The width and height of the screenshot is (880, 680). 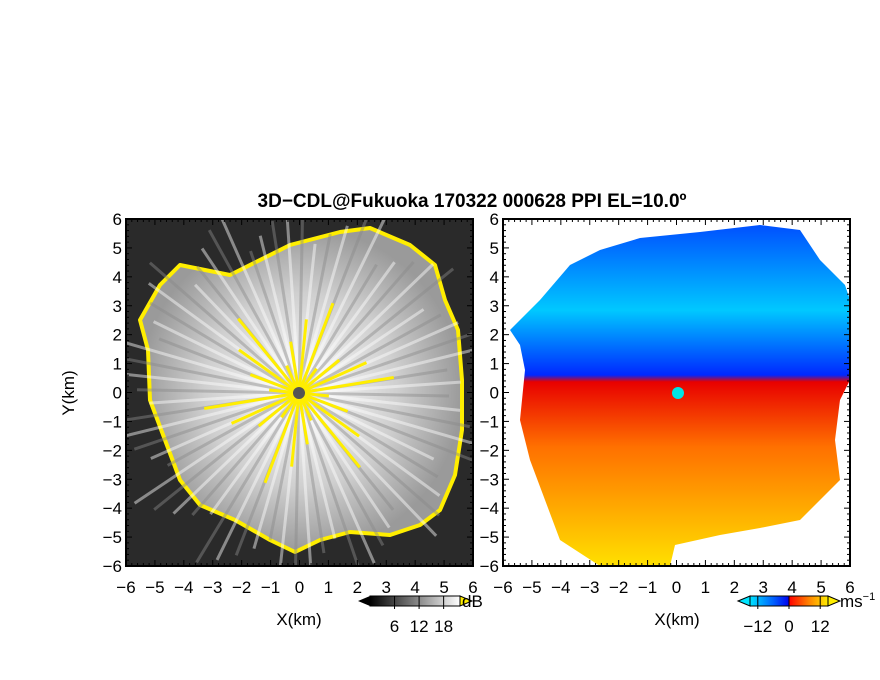 I want to click on right-panel-x-tick-label: 1, so click(x=705, y=587).